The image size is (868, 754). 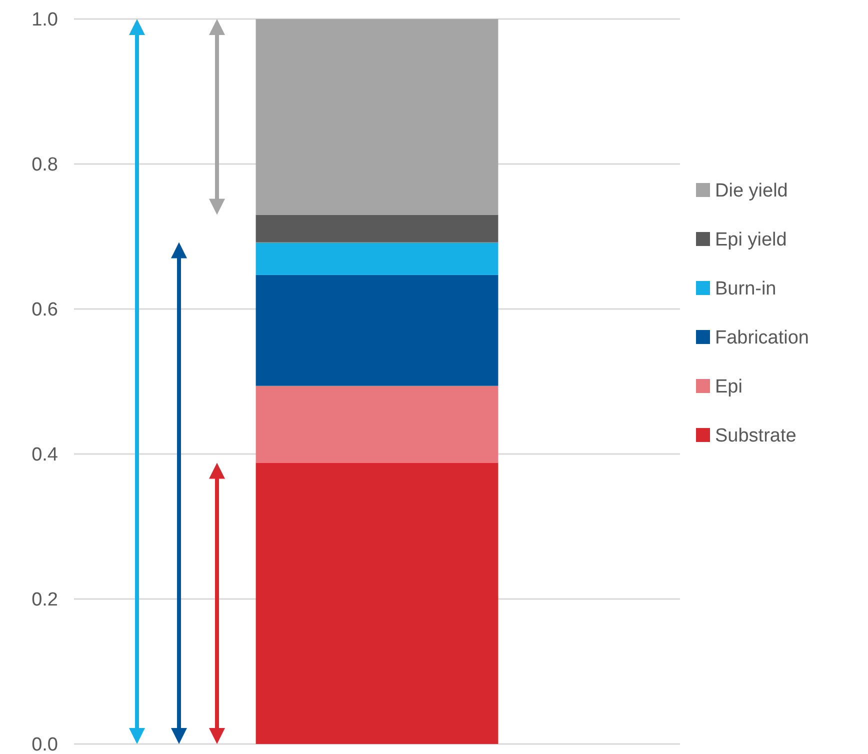 I want to click on y-tick-label: 0.6, so click(x=45, y=310).